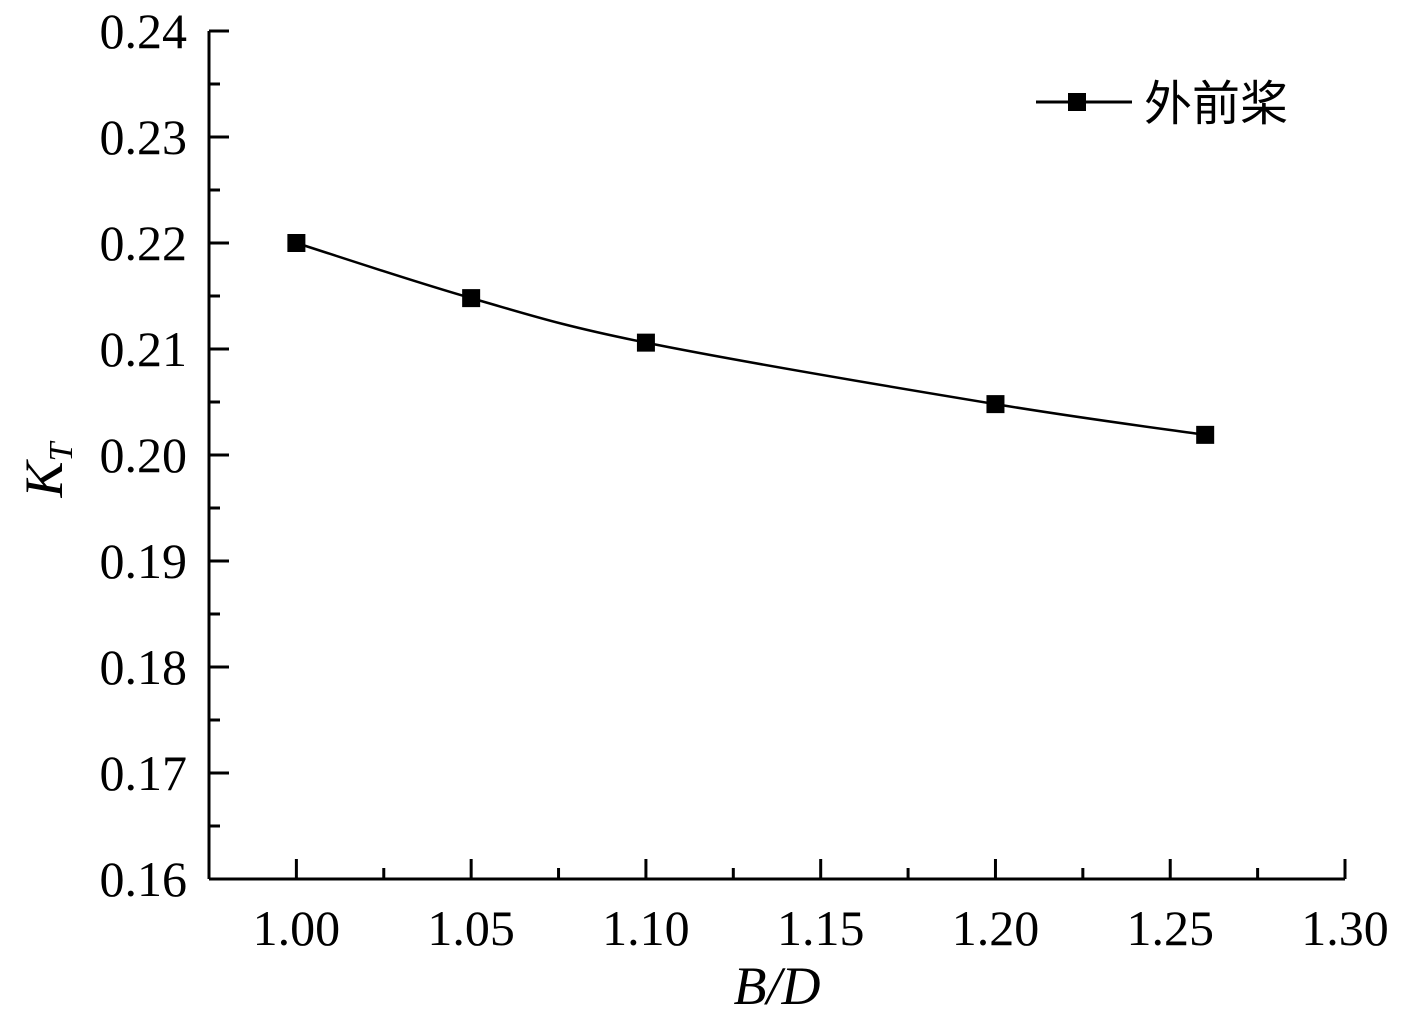 Image resolution: width=1417 pixels, height=1016 pixels. Describe the element at coordinates (821, 928) in the screenshot. I see `x-tick-label: 1.15` at that location.